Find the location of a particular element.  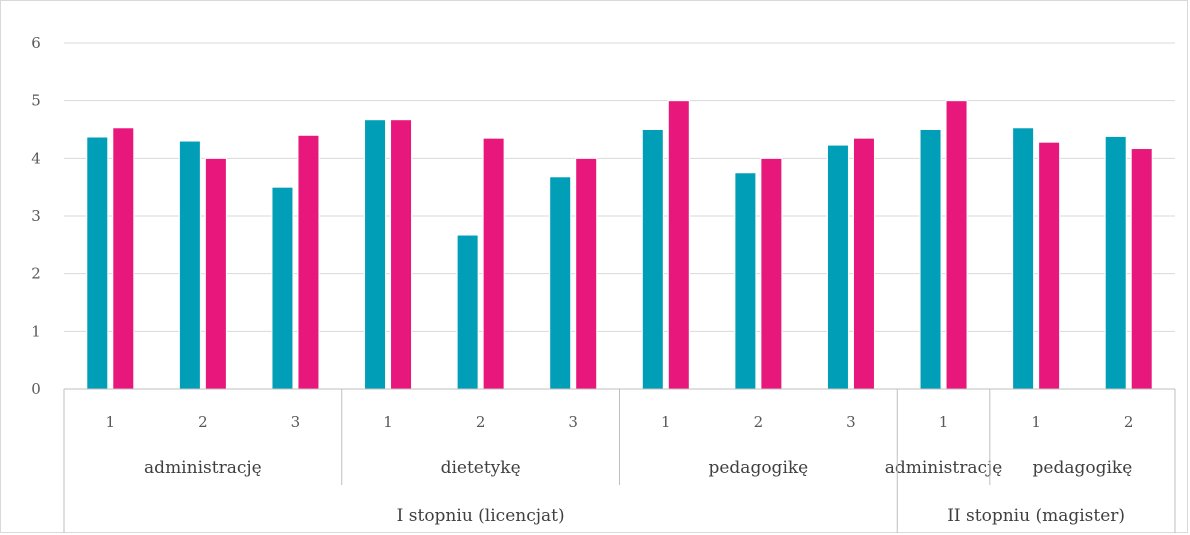

group-label: dietetykę is located at coordinates (481, 468).